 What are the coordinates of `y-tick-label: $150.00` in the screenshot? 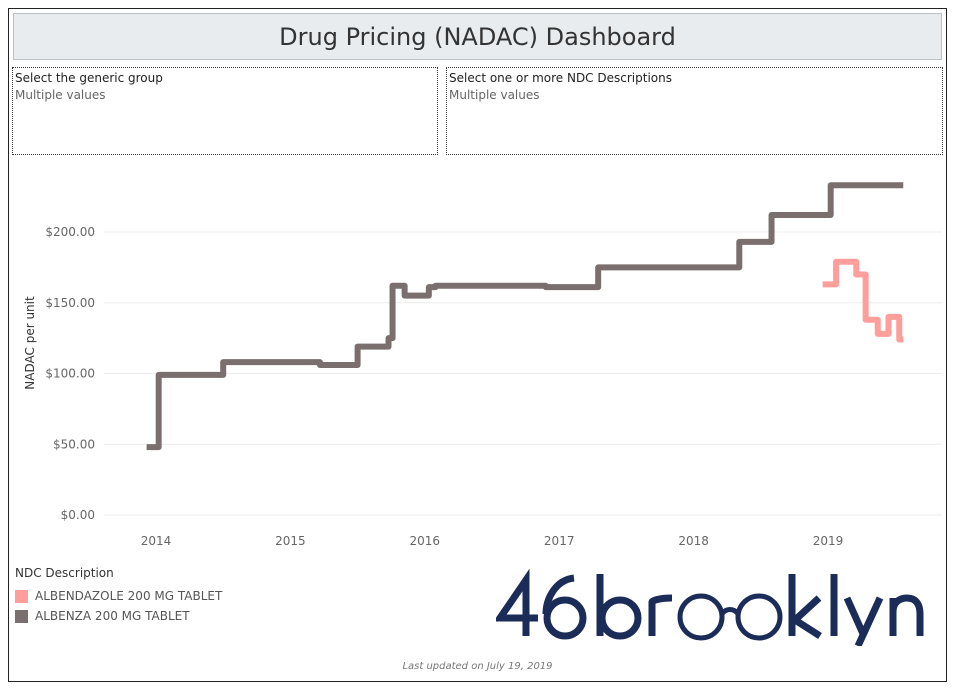 It's located at (70, 303).